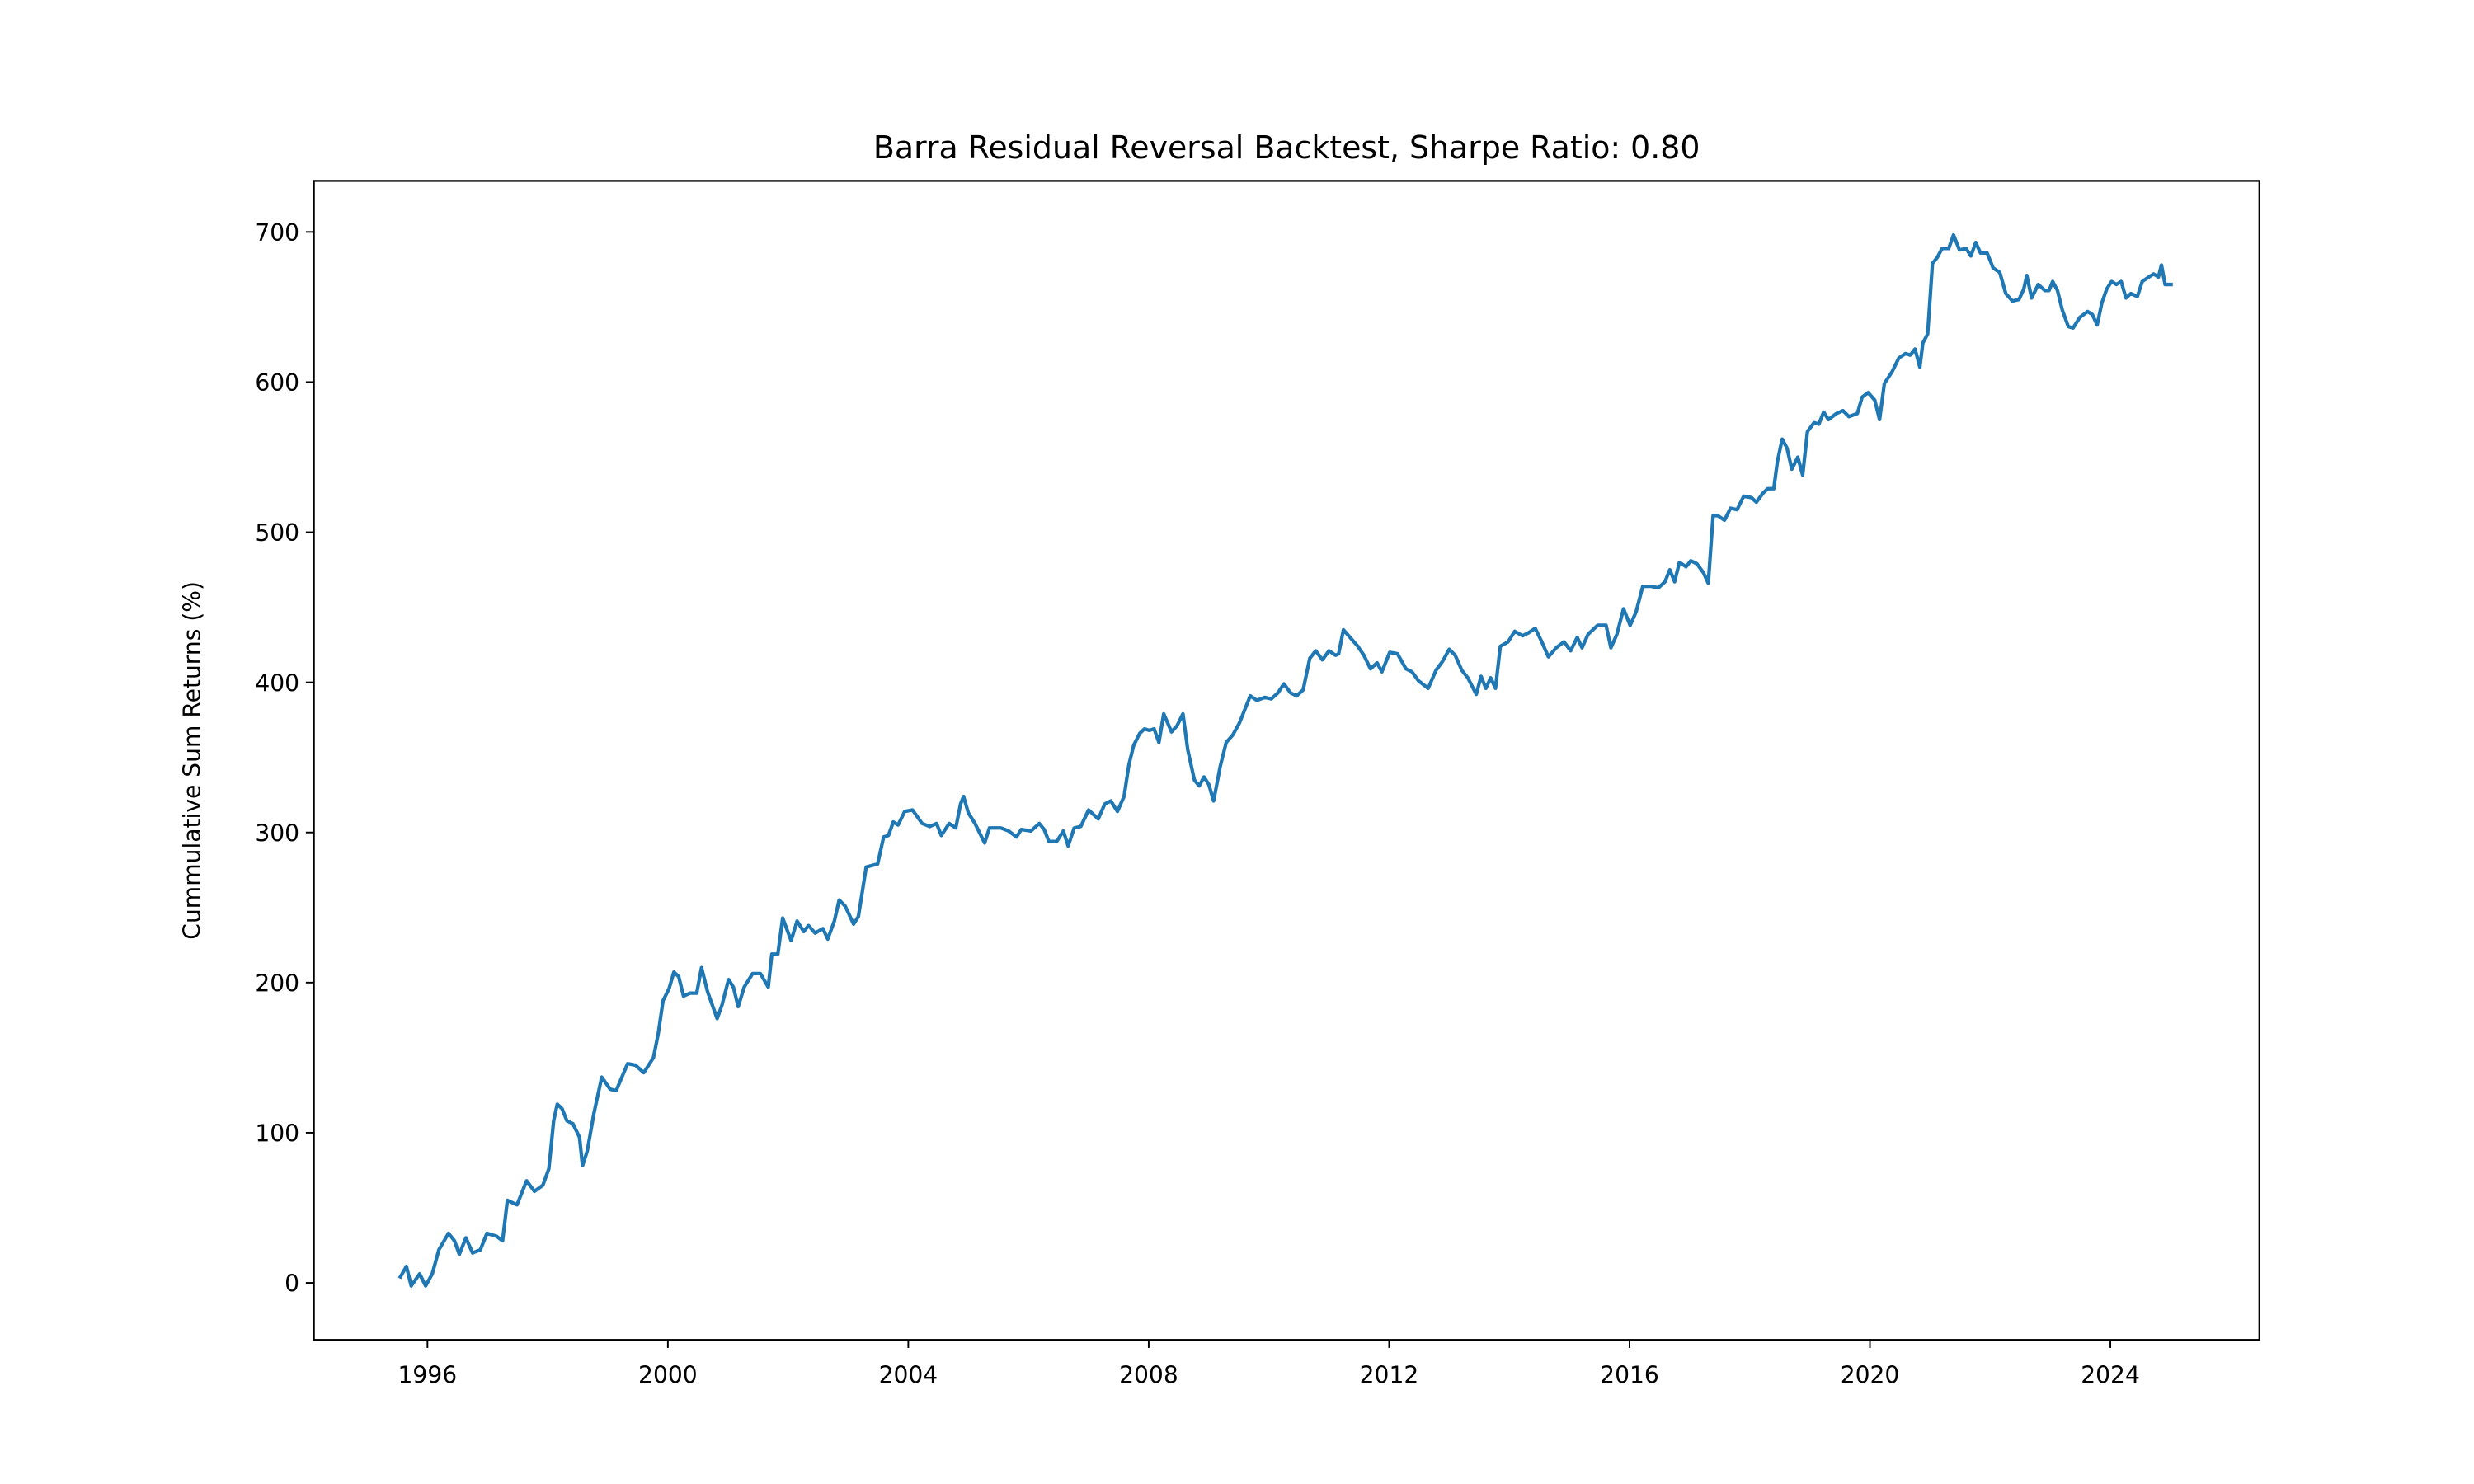  Describe the element at coordinates (277, 533) in the screenshot. I see `y-tick-label: 500` at that location.